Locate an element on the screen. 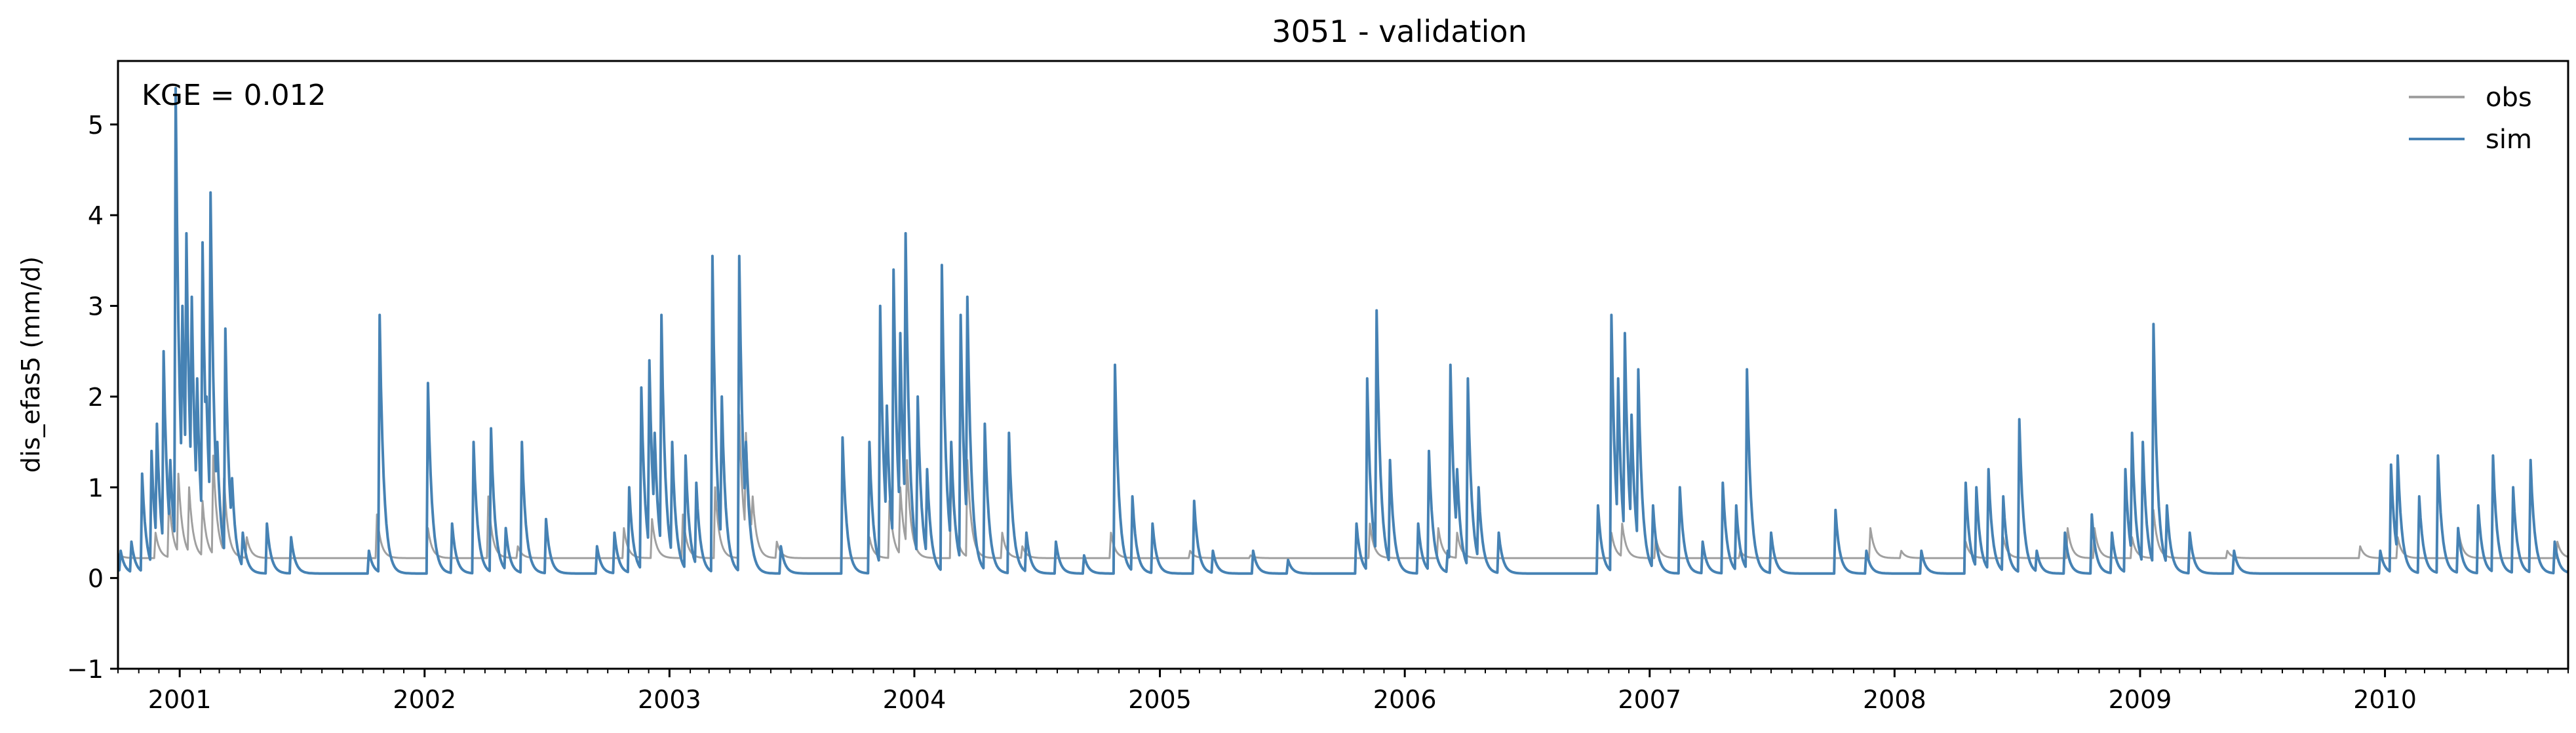 The width and height of the screenshot is (2576, 733). x-tick-label: 2004 is located at coordinates (914, 699).